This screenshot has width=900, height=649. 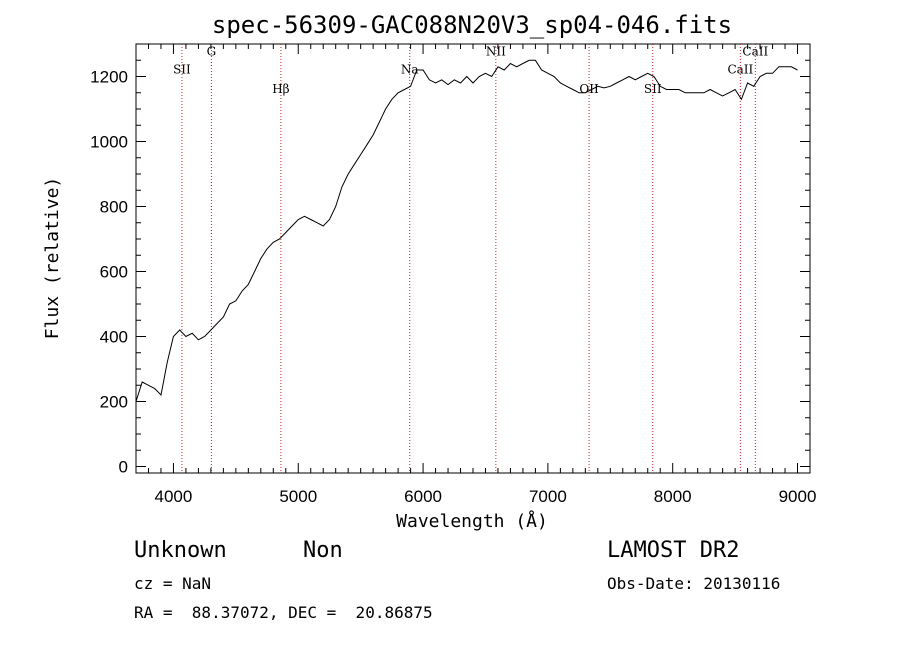 What do you see at coordinates (410, 69) in the screenshot?
I see `spectral-line-label: Na` at bounding box center [410, 69].